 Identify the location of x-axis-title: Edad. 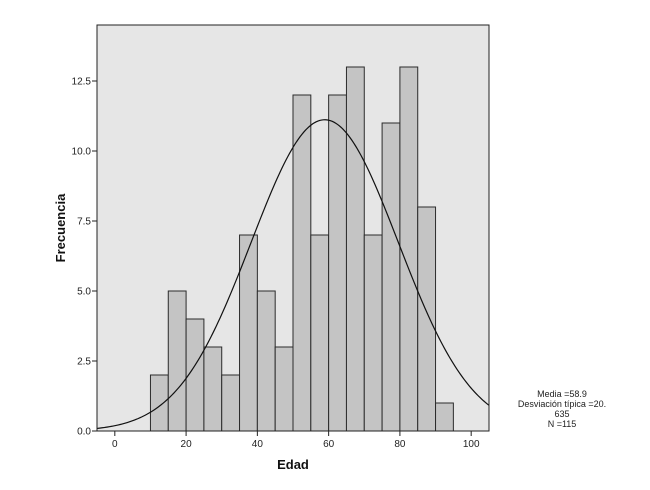
(293, 464).